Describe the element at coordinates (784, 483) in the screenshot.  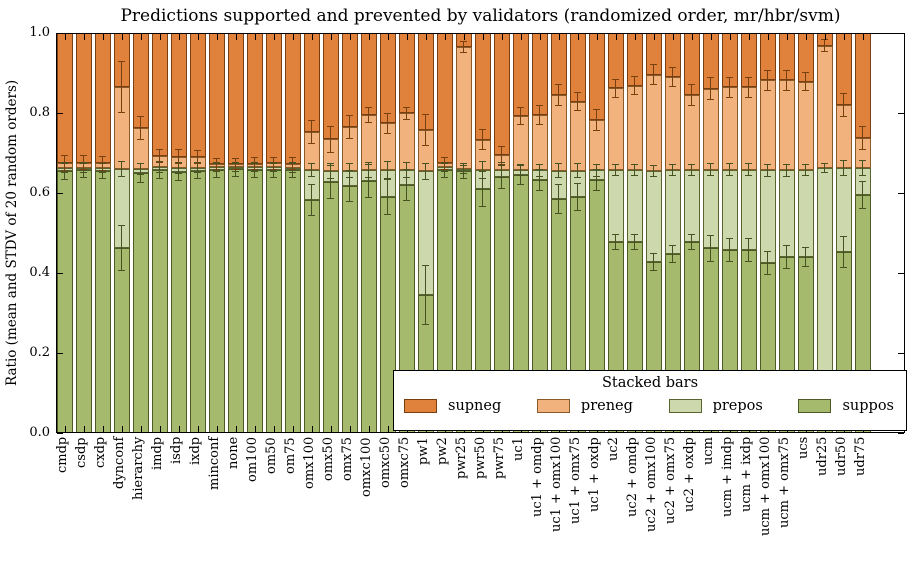
I see `x-tick-label: ucm + omx75` at that location.